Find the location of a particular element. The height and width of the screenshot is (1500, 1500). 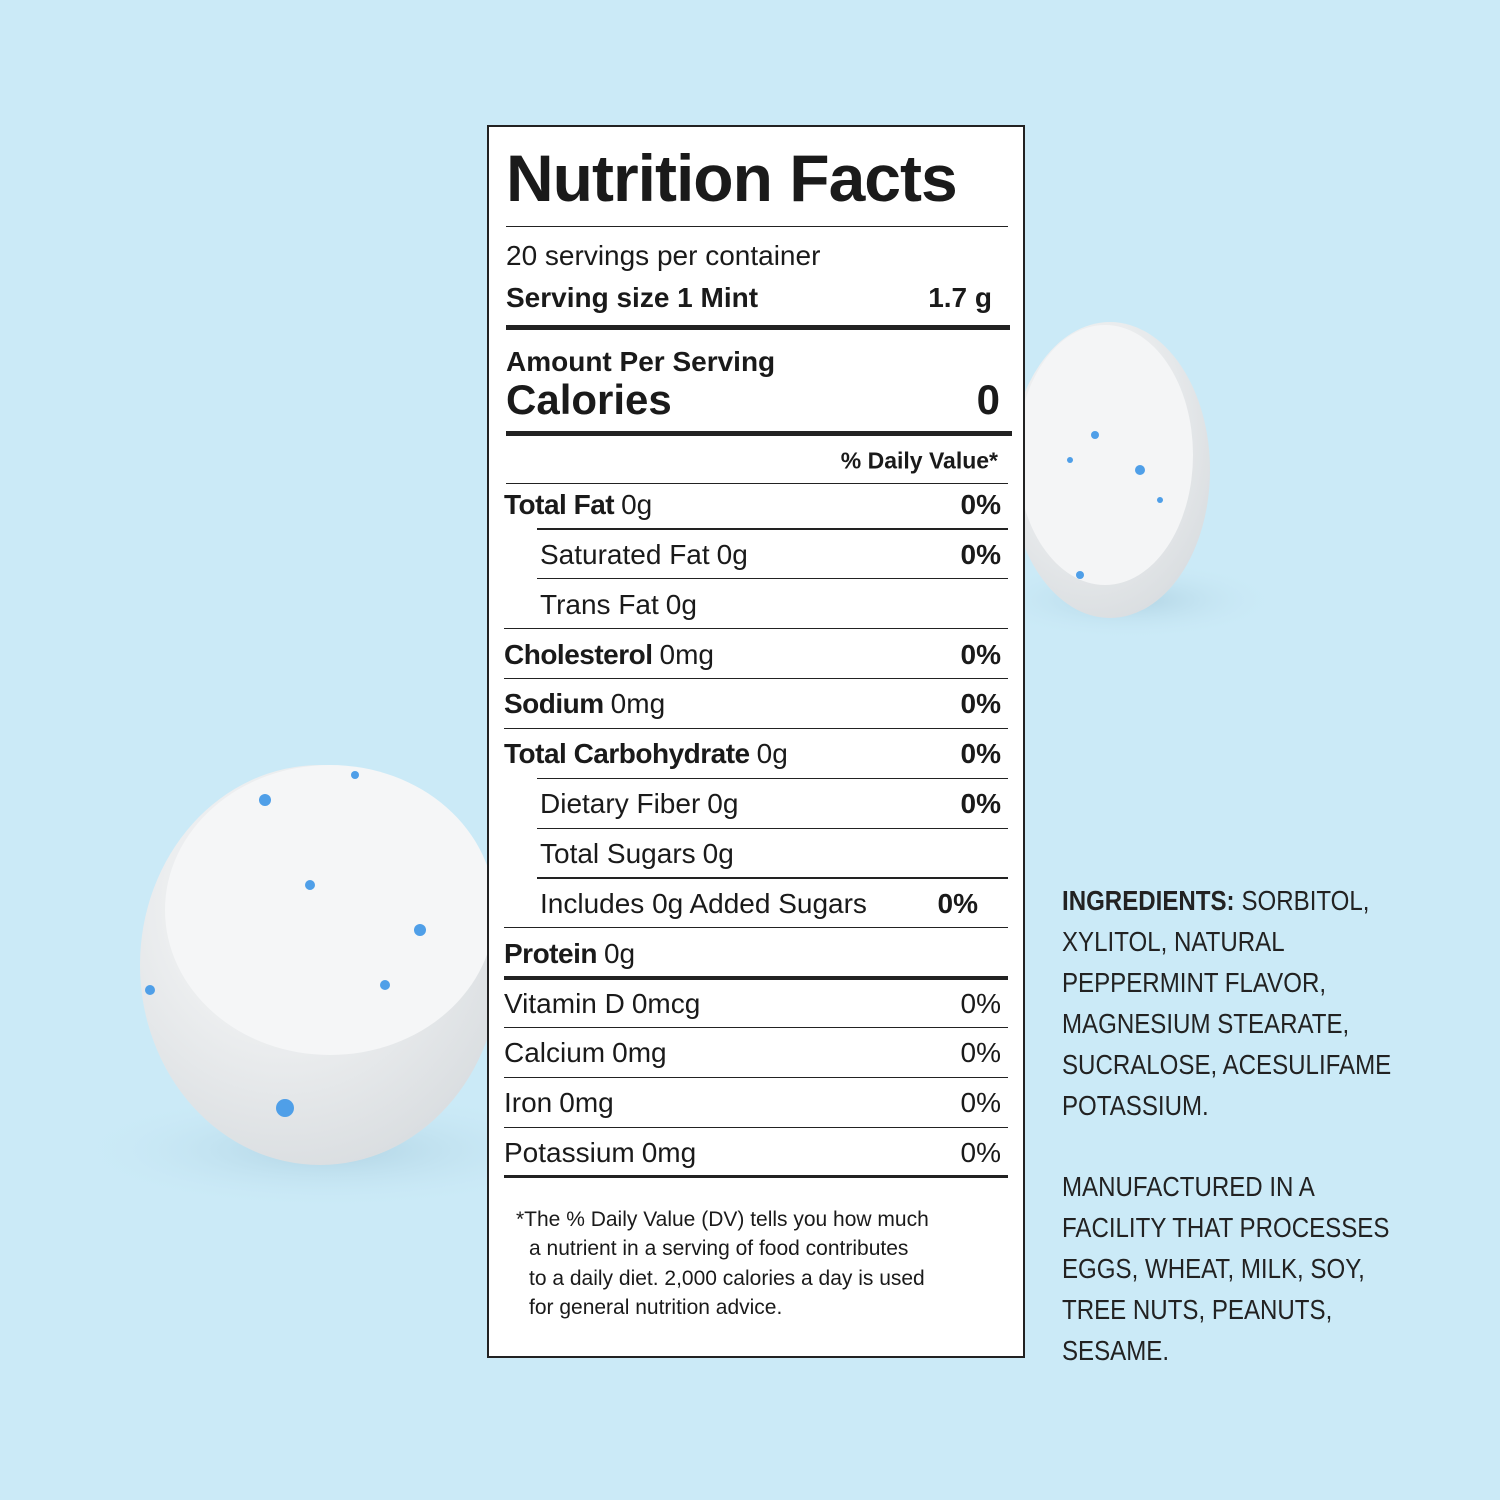

nutrient-row: Total Sugars 0g is located at coordinates (637, 854).